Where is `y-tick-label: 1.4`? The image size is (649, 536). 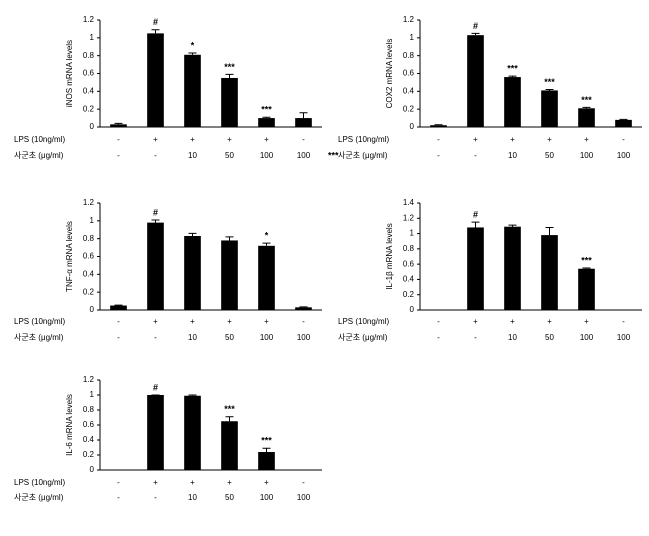
y-tick-label: 1.4 is located at coordinates (409, 202).